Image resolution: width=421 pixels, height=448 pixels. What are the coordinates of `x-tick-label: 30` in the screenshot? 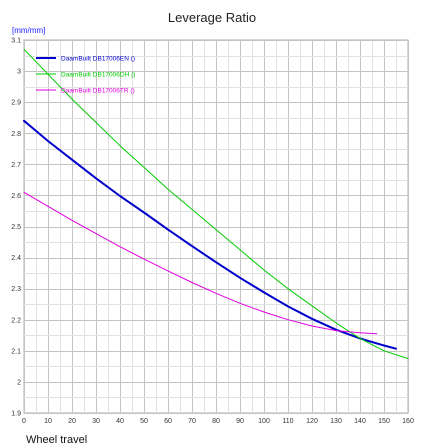 It's located at (96, 421).